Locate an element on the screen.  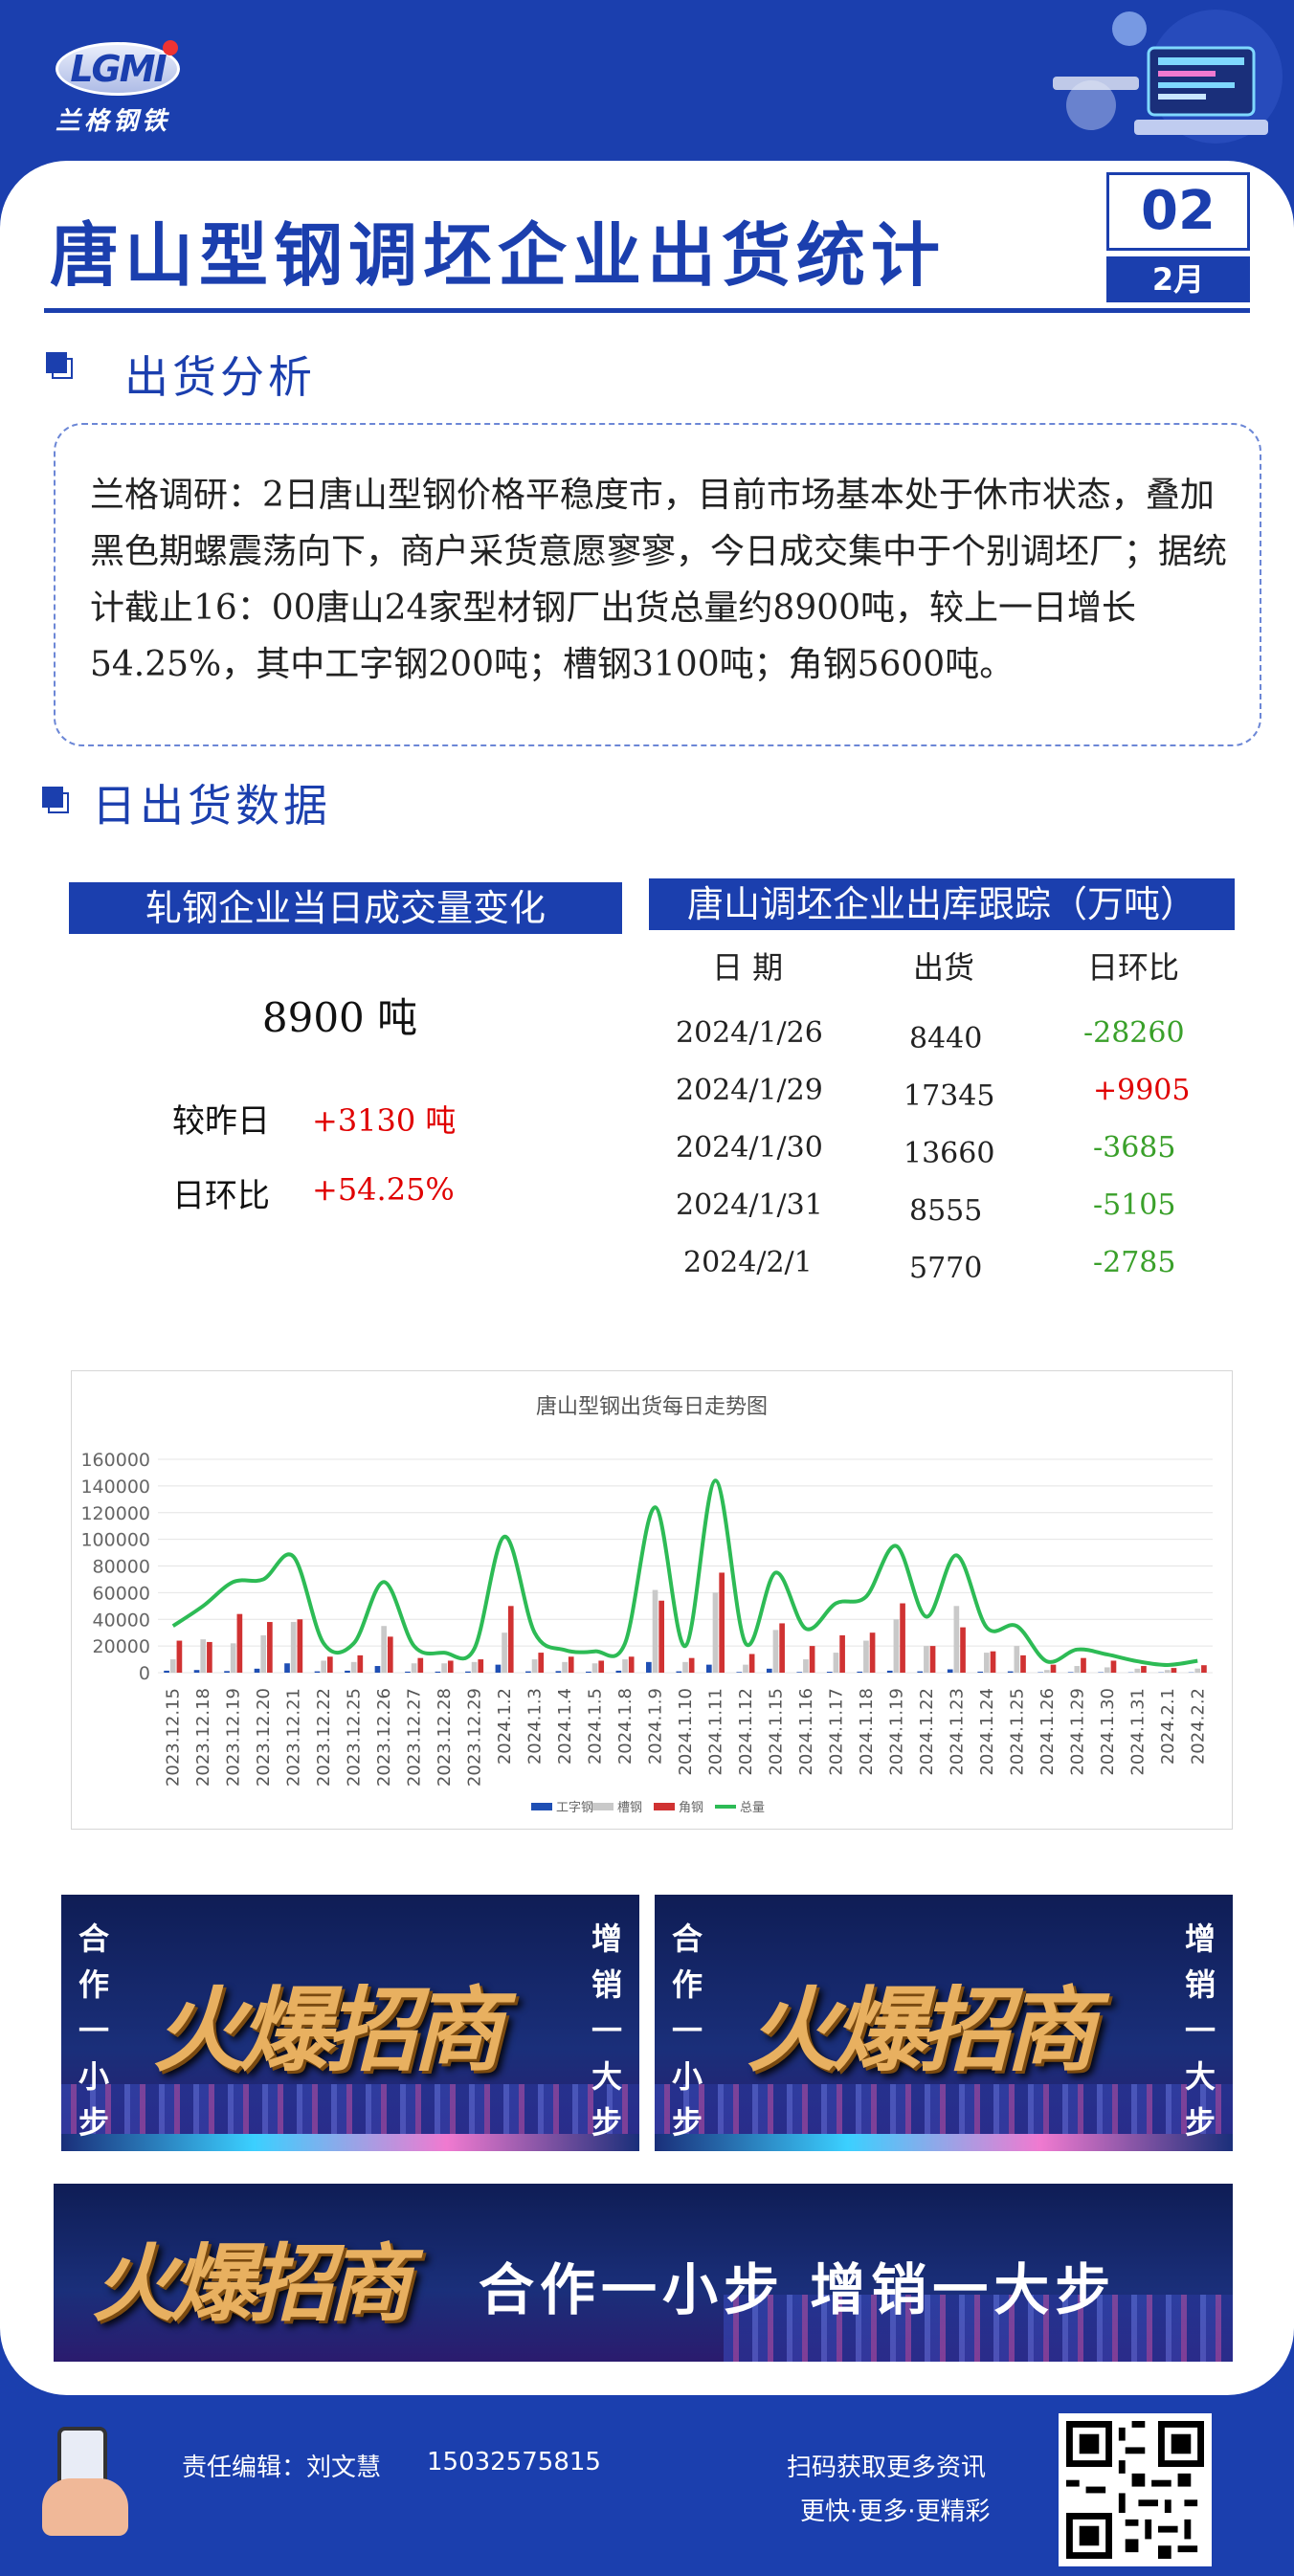
x-tick-label: 2024.1.22 is located at coordinates (927, 1732).